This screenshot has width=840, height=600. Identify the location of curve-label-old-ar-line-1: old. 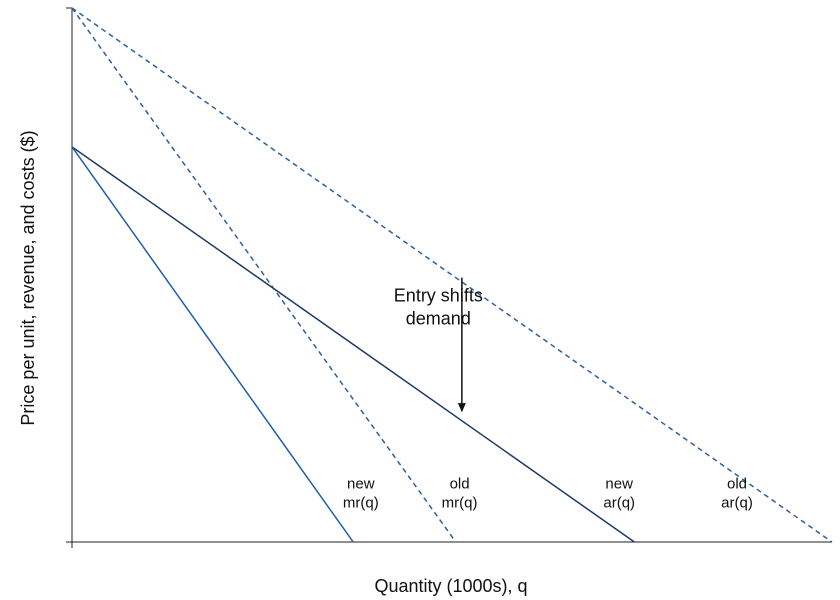
(737, 484).